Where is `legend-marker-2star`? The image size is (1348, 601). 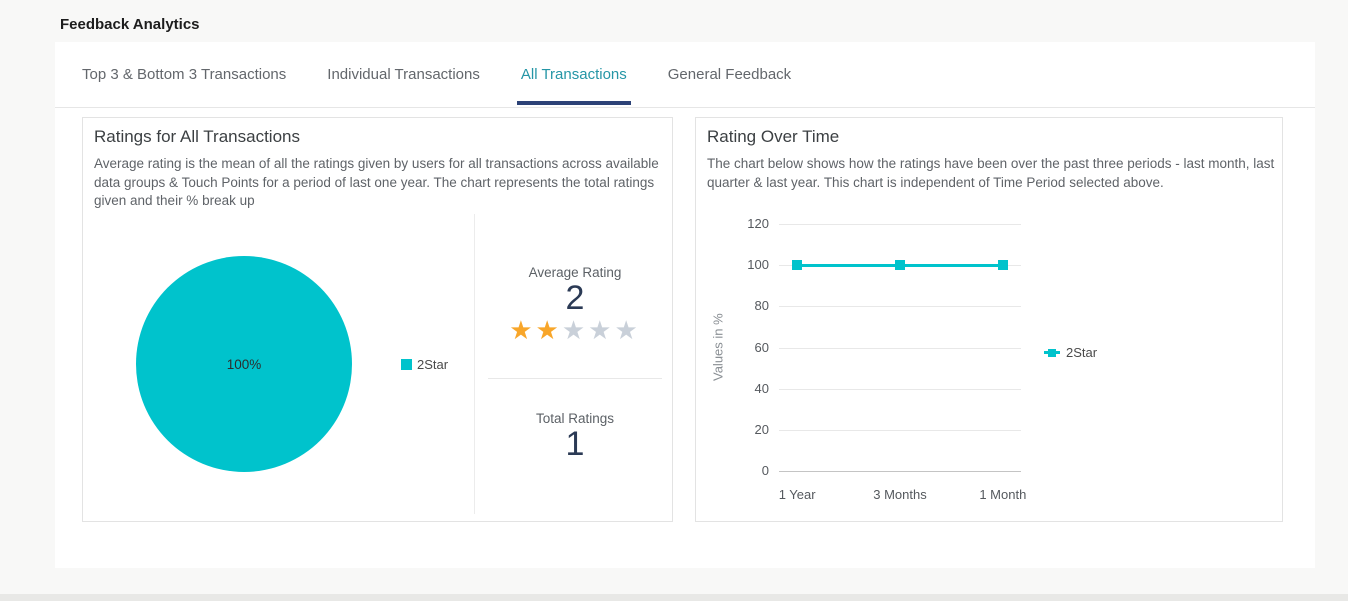 legend-marker-2star is located at coordinates (1052, 352).